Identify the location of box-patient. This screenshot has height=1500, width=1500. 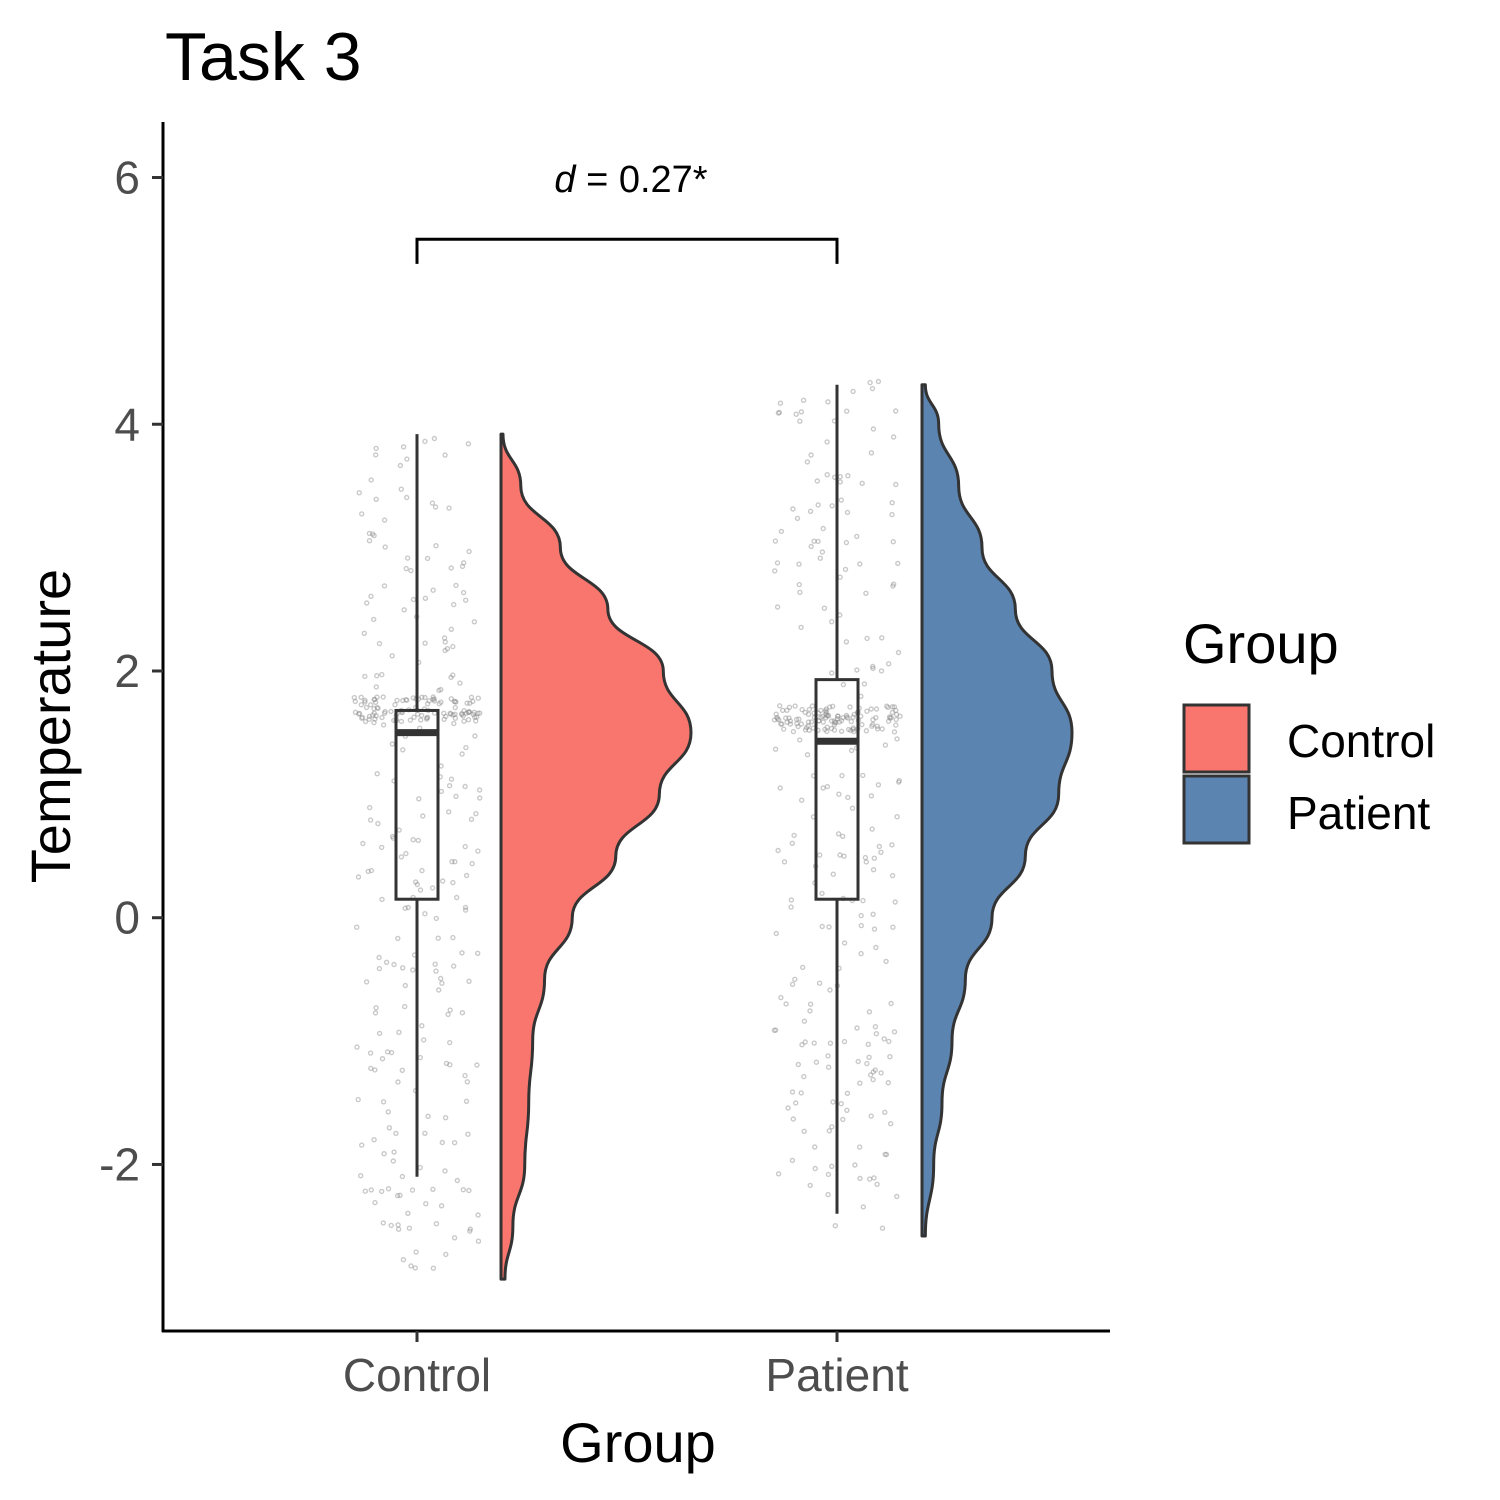
(837, 789).